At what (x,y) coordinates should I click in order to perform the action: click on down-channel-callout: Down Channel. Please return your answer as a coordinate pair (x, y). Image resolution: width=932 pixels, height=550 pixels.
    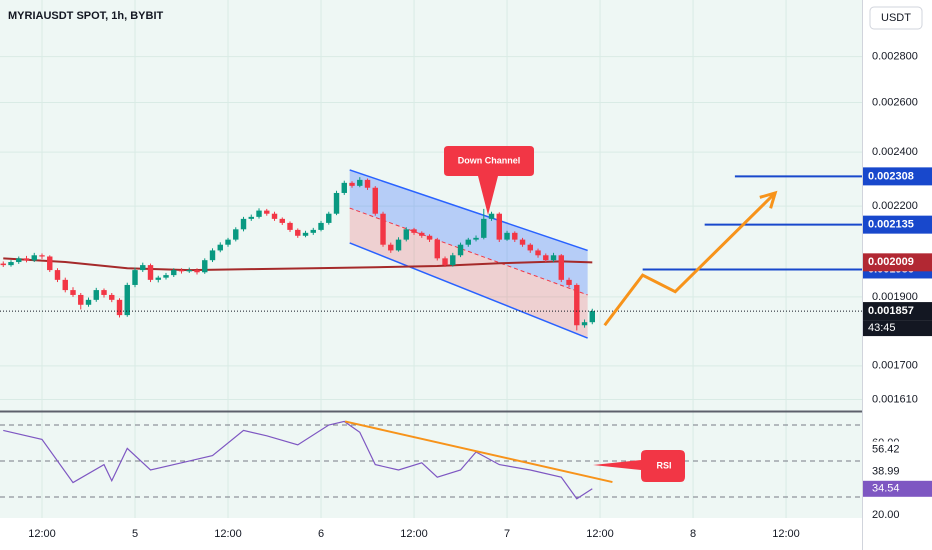
    Looking at the image, I should click on (489, 180).